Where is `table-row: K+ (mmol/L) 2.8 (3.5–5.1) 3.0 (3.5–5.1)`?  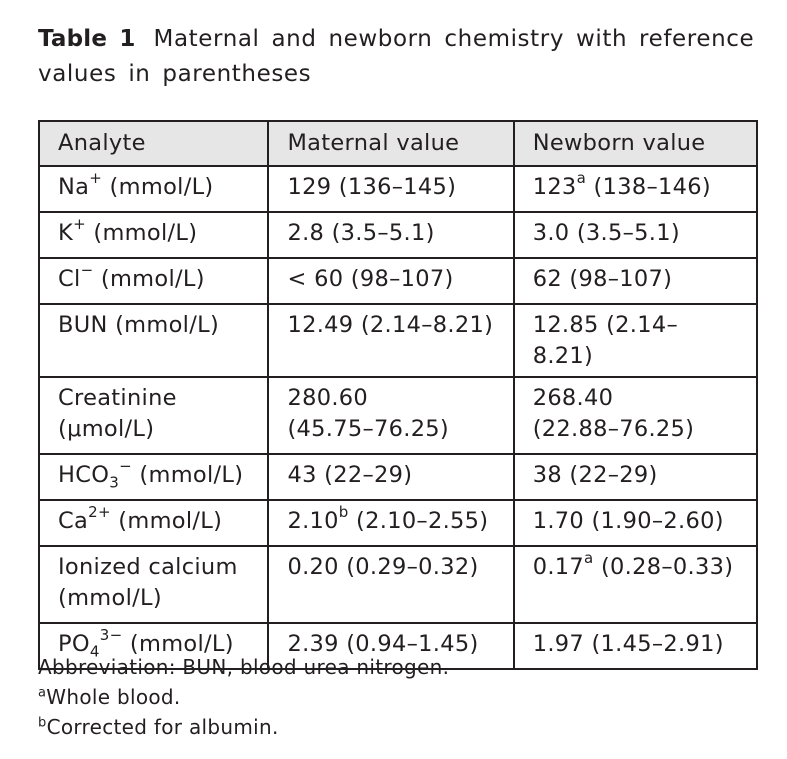 table-row: K+ (mmol/L) 2.8 (3.5–5.1) 3.0 (3.5–5.1) is located at coordinates (398, 235).